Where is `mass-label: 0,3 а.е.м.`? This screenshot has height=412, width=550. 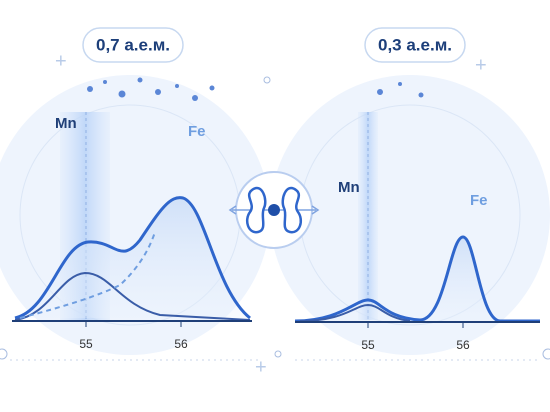
mass-label: 0,3 а.е.м. is located at coordinates (415, 44).